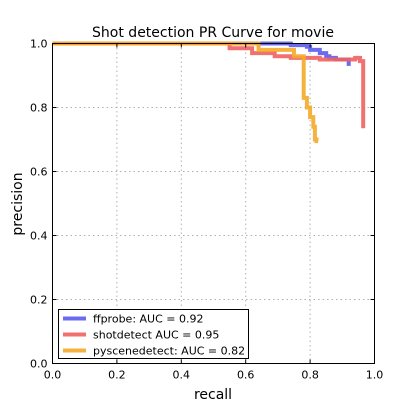 This screenshot has width=417, height=417. I want to click on x-tick-label: 0.8, so click(310, 375).